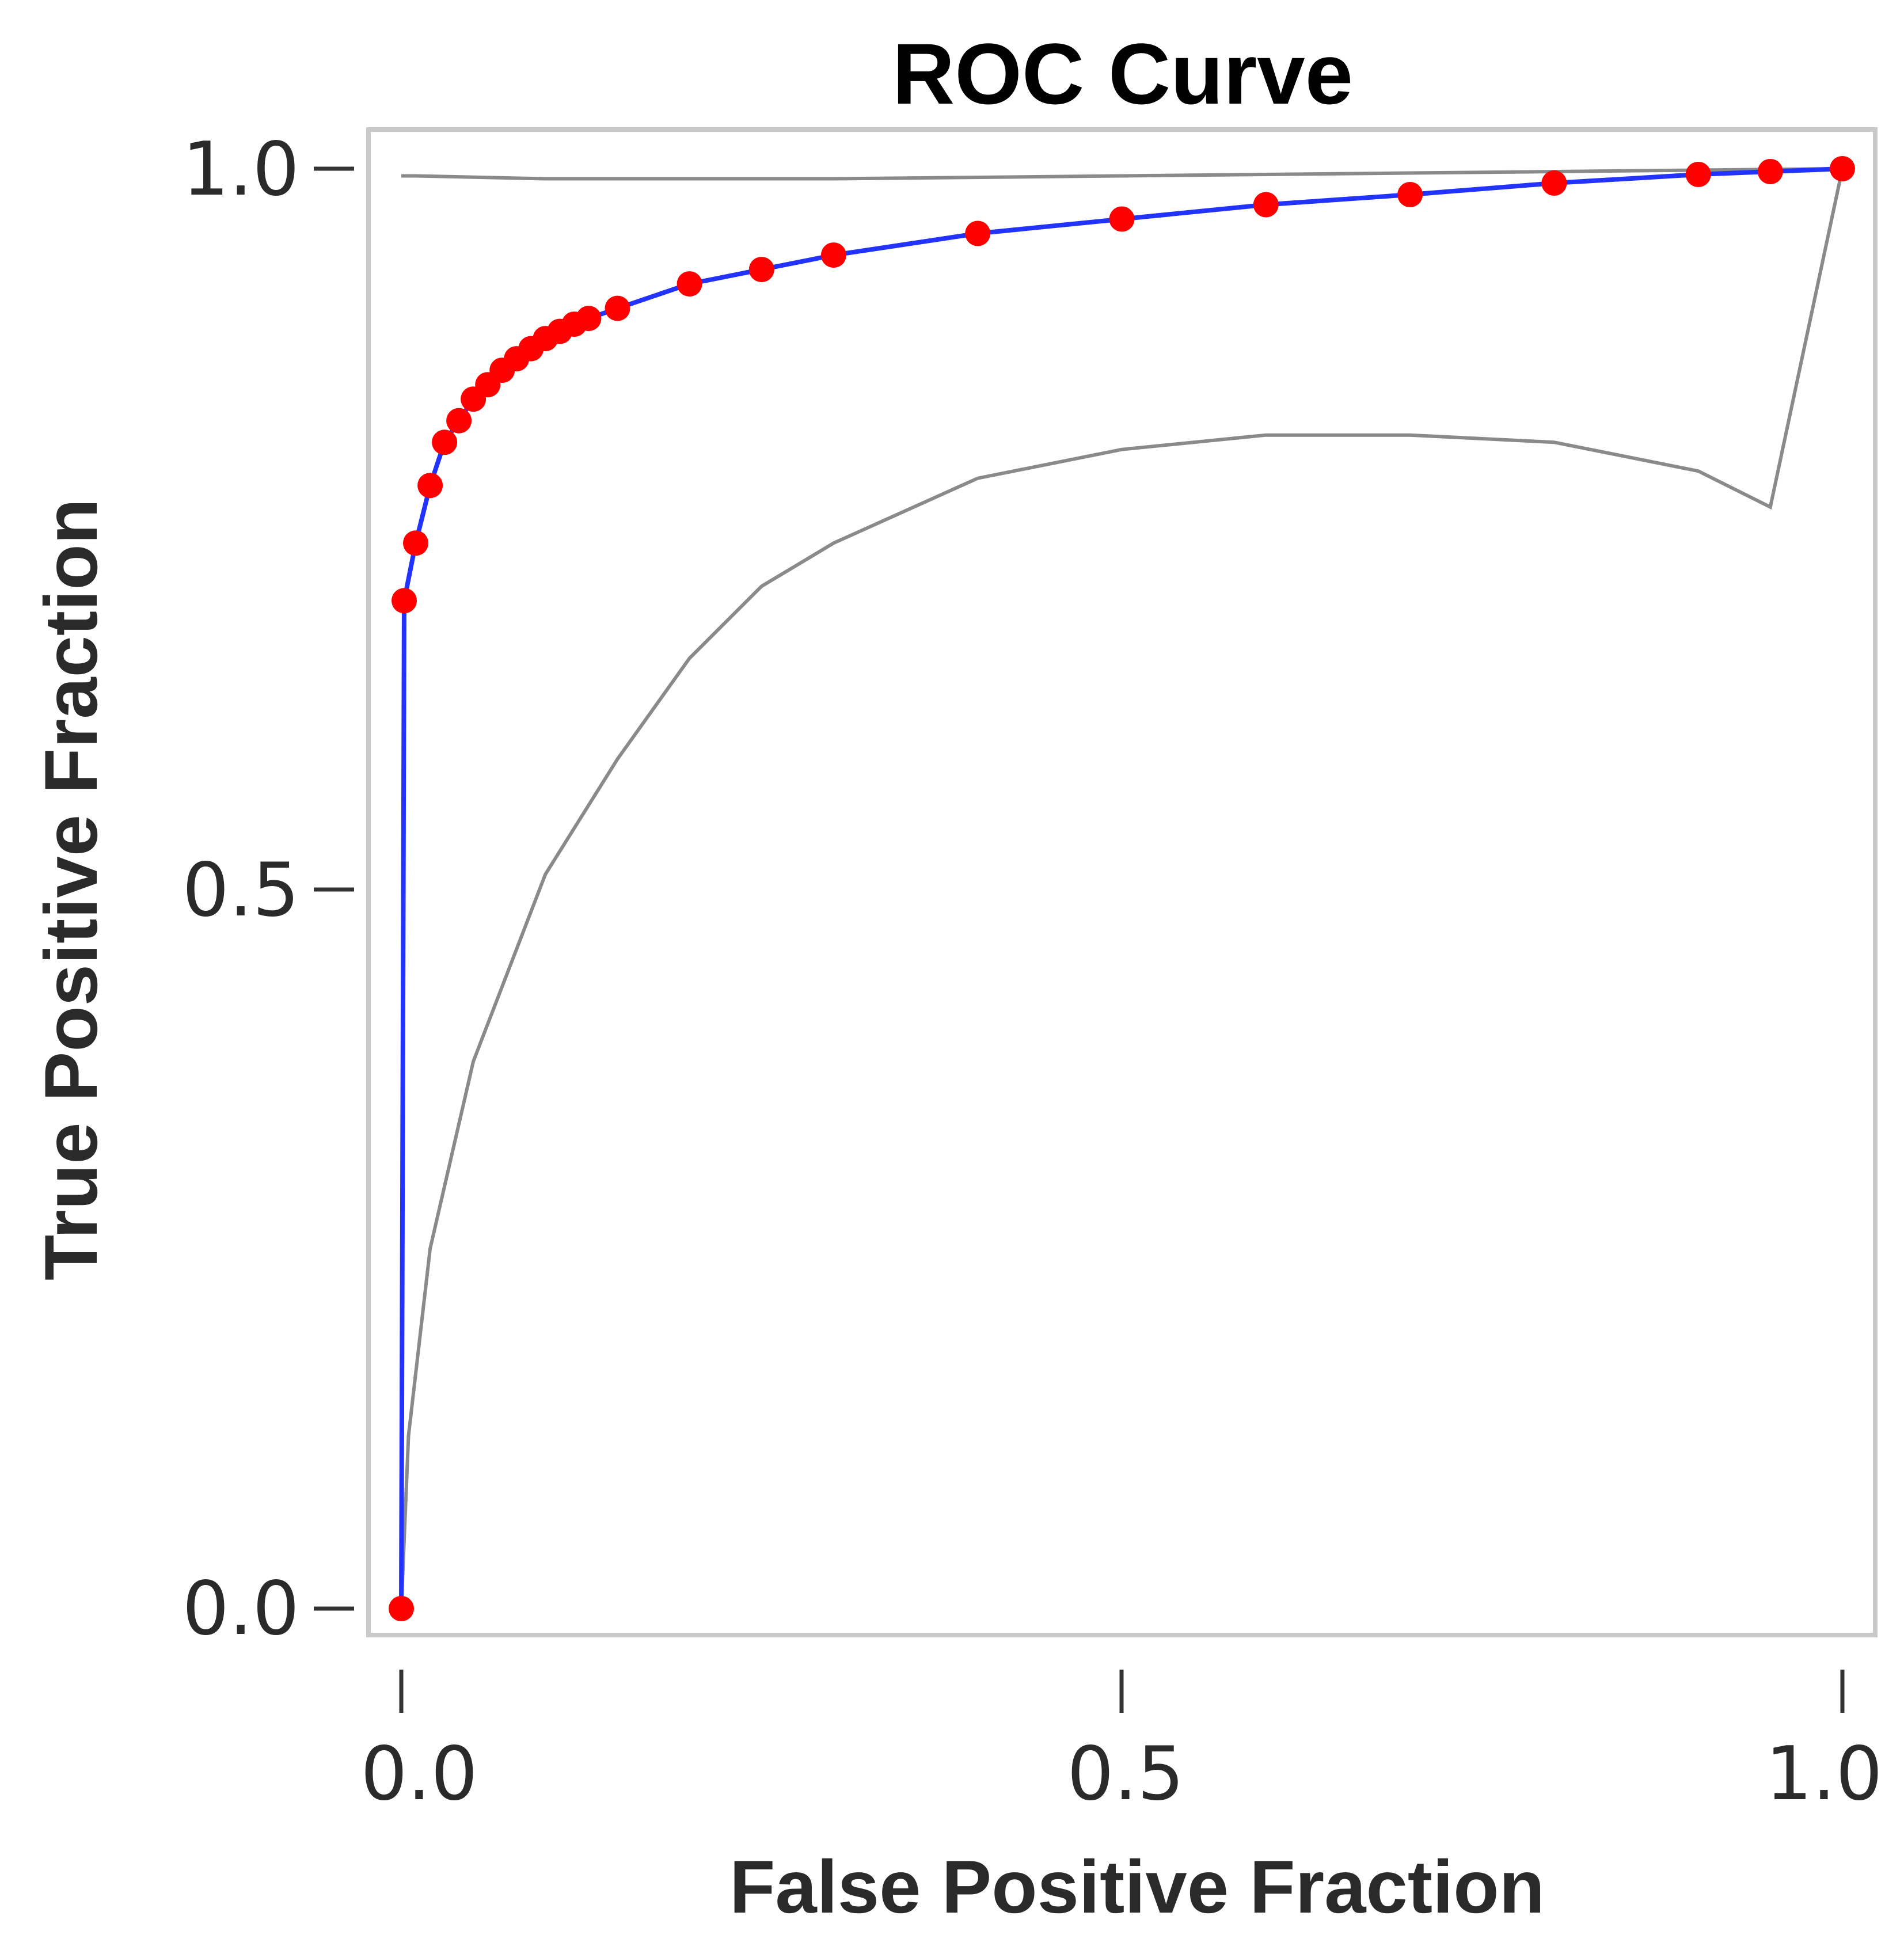 The height and width of the screenshot is (1950, 1904). I want to click on y-tick-label-2: 1.0, so click(241, 170).